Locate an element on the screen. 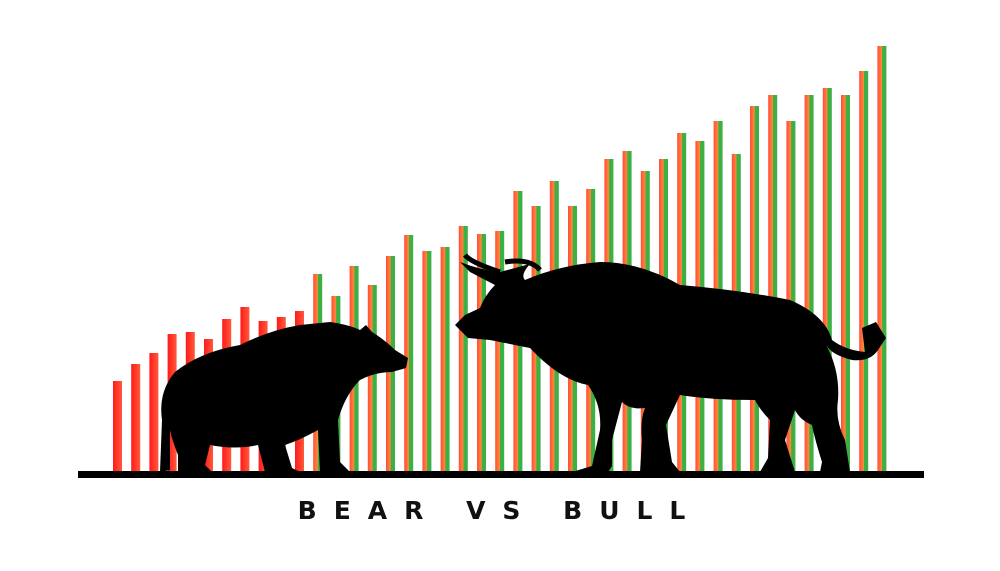 This screenshot has width=1000, height=571. ground-line is located at coordinates (501, 474).